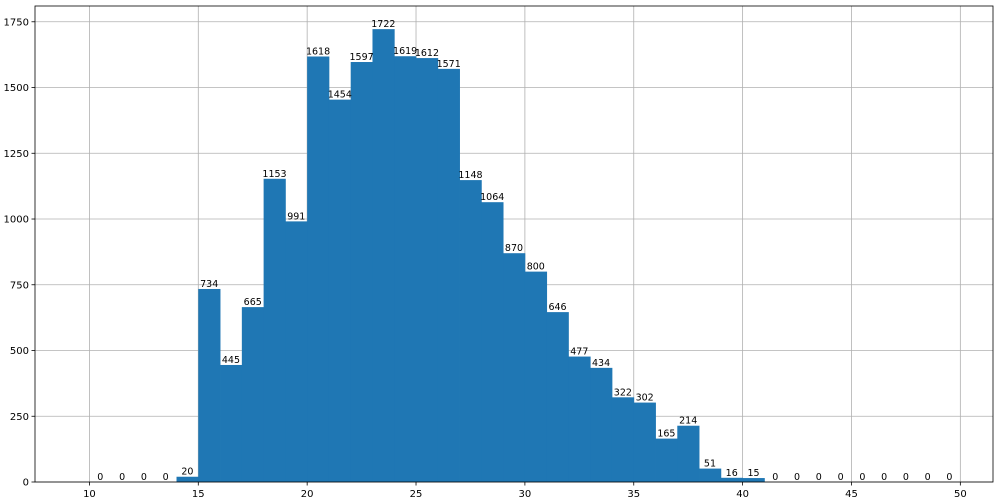 This screenshot has width=1000, height=503. Describe the element at coordinates (710, 464) in the screenshot. I see `bar-value-label: 51` at that location.